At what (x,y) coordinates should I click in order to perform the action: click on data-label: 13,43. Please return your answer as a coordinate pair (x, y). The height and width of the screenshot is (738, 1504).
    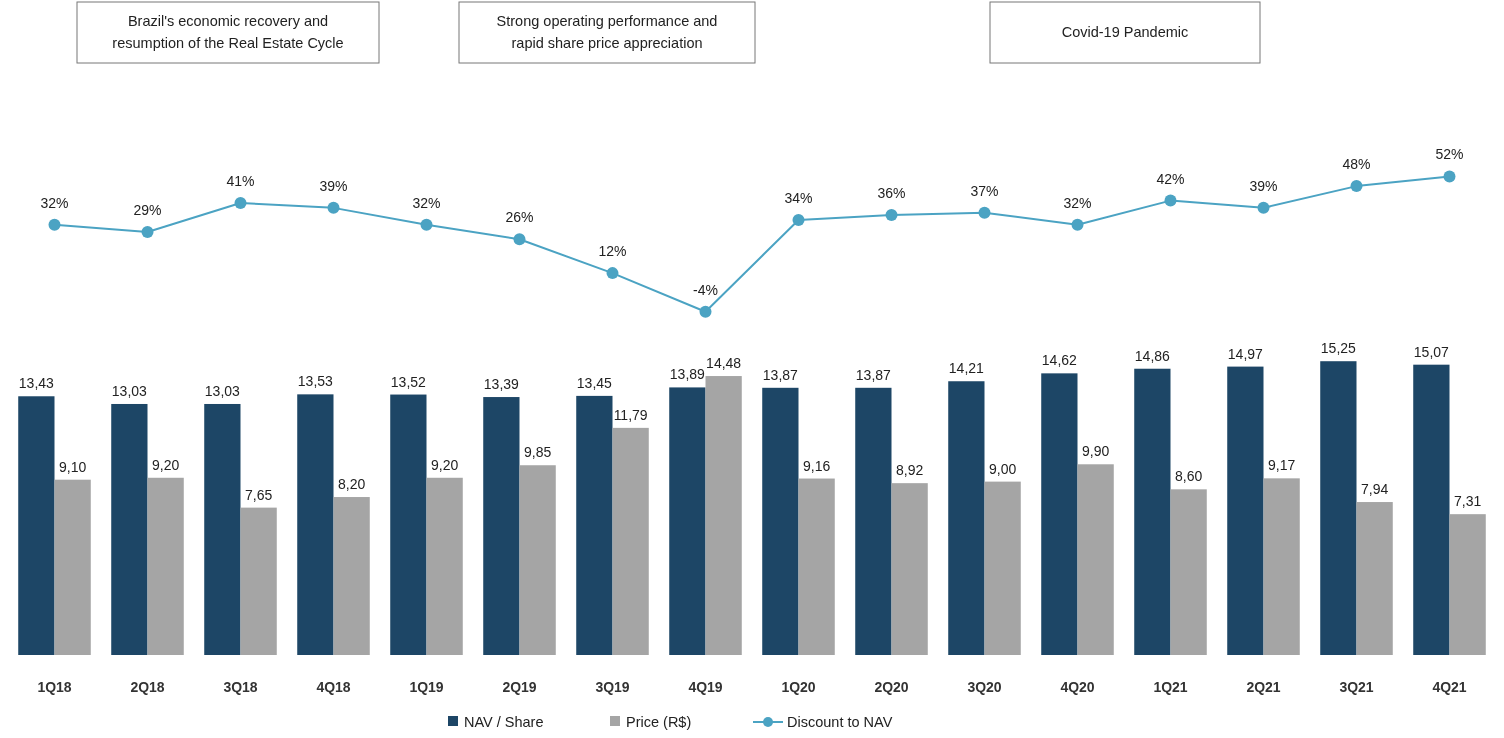
    Looking at the image, I should click on (36, 383).